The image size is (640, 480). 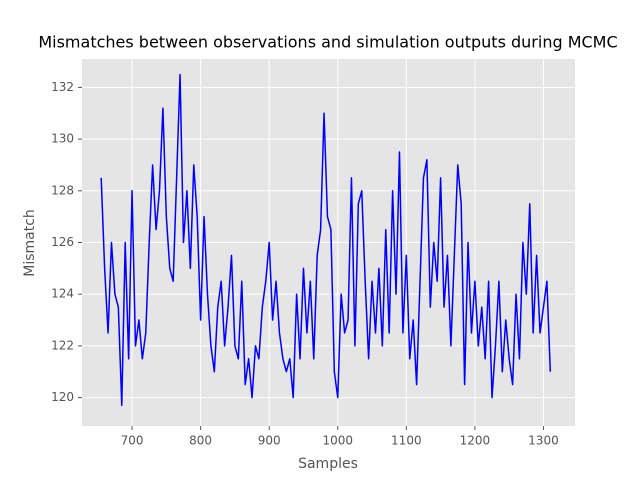 What do you see at coordinates (30, 243) in the screenshot?
I see `y-axis-label: Mismatch` at bounding box center [30, 243].